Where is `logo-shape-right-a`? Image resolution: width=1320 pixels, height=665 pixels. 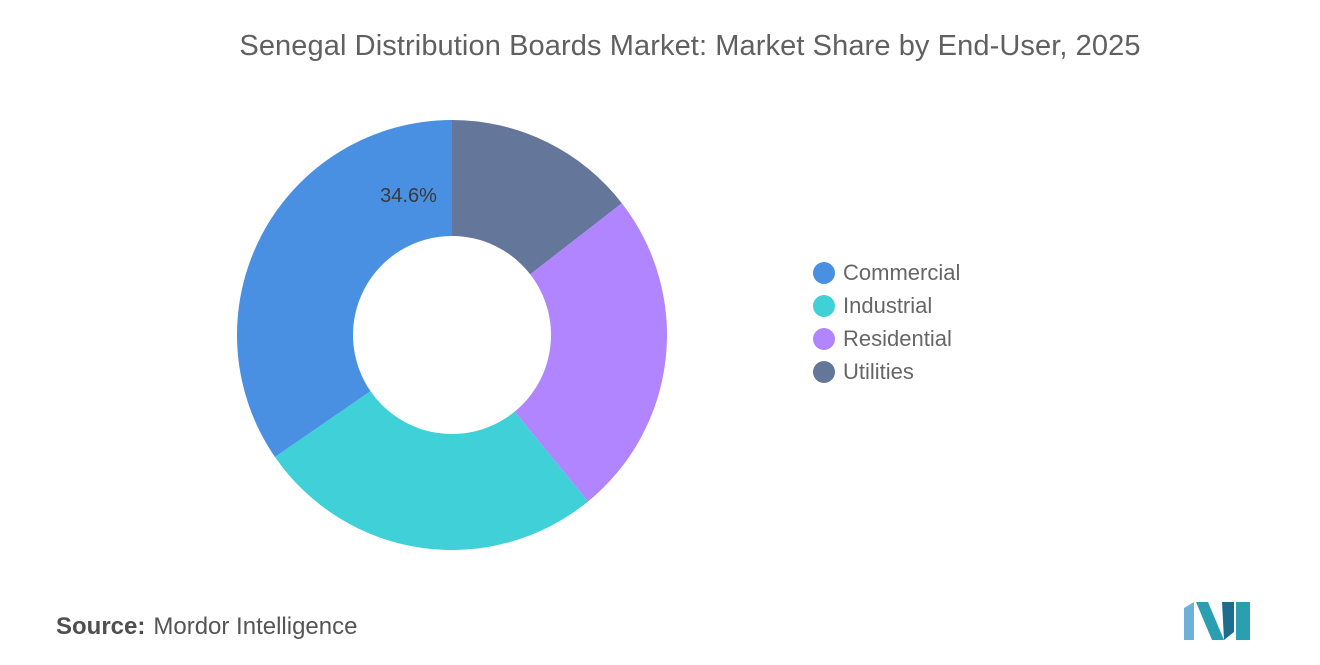 logo-shape-right-a is located at coordinates (1228, 621).